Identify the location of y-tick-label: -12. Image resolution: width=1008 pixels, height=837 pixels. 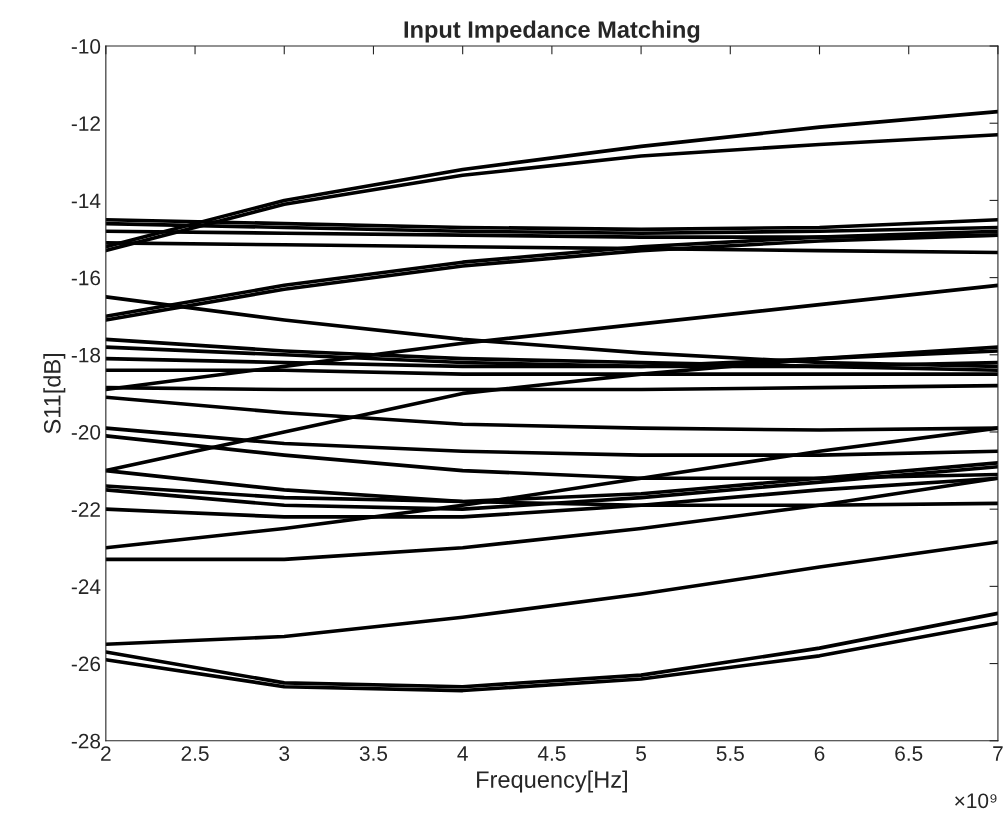
(85, 123).